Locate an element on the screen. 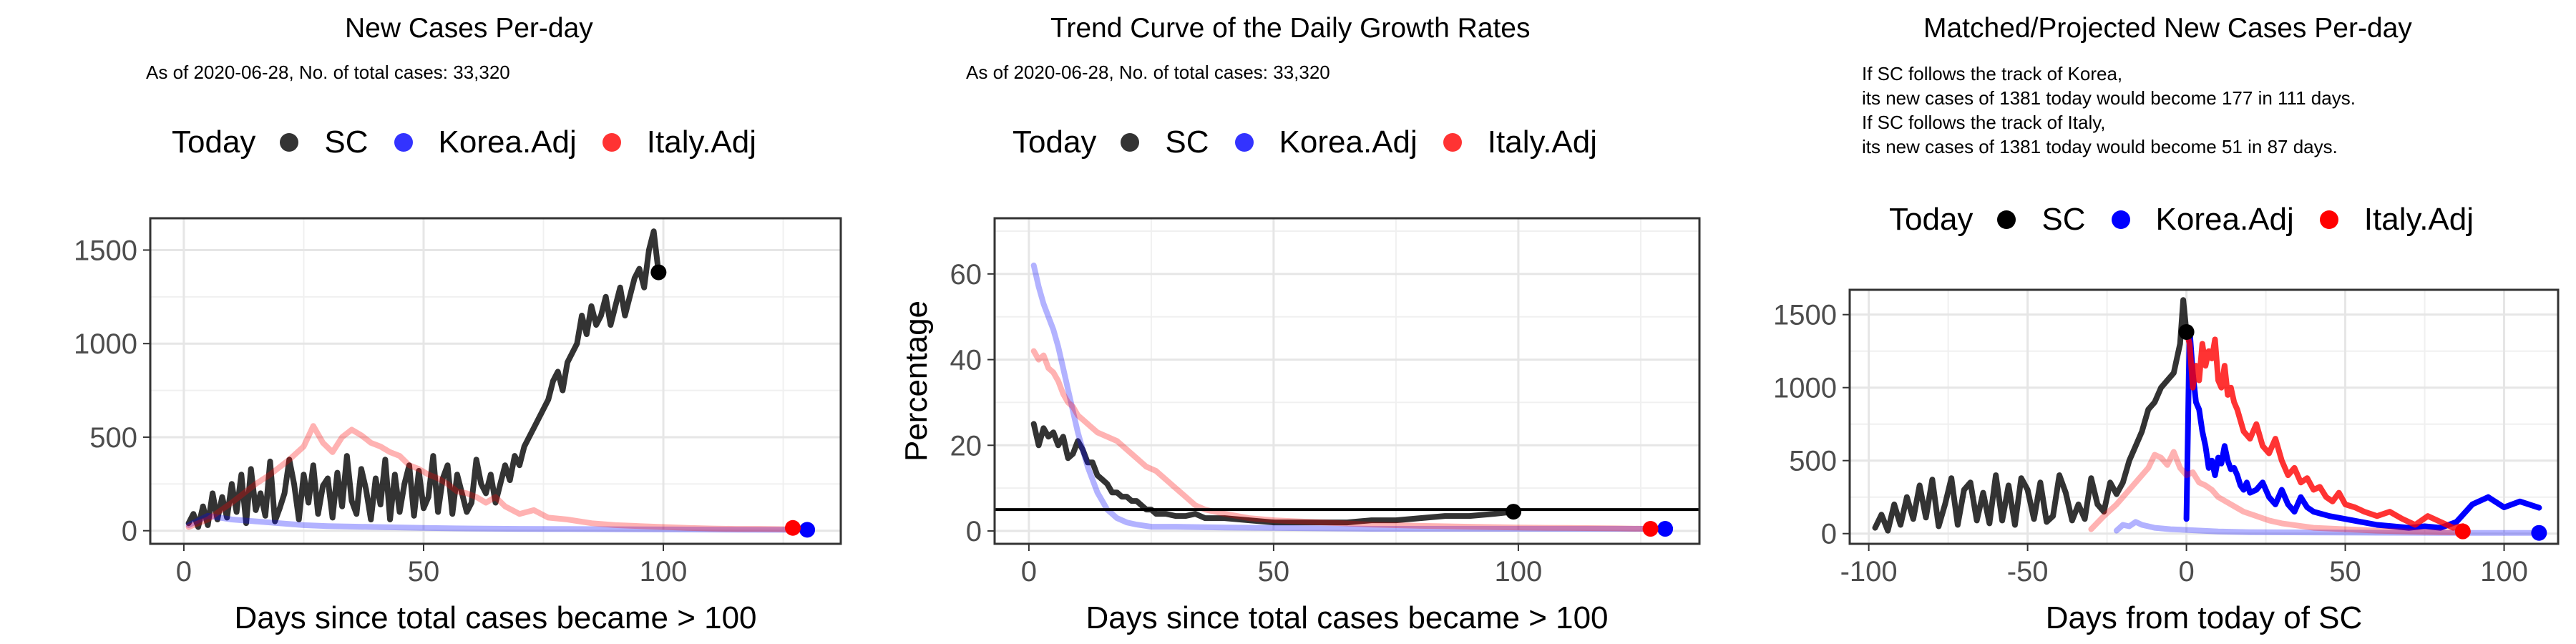 The height and width of the screenshot is (644, 2576). x-tick-label: -100 is located at coordinates (1869, 571).